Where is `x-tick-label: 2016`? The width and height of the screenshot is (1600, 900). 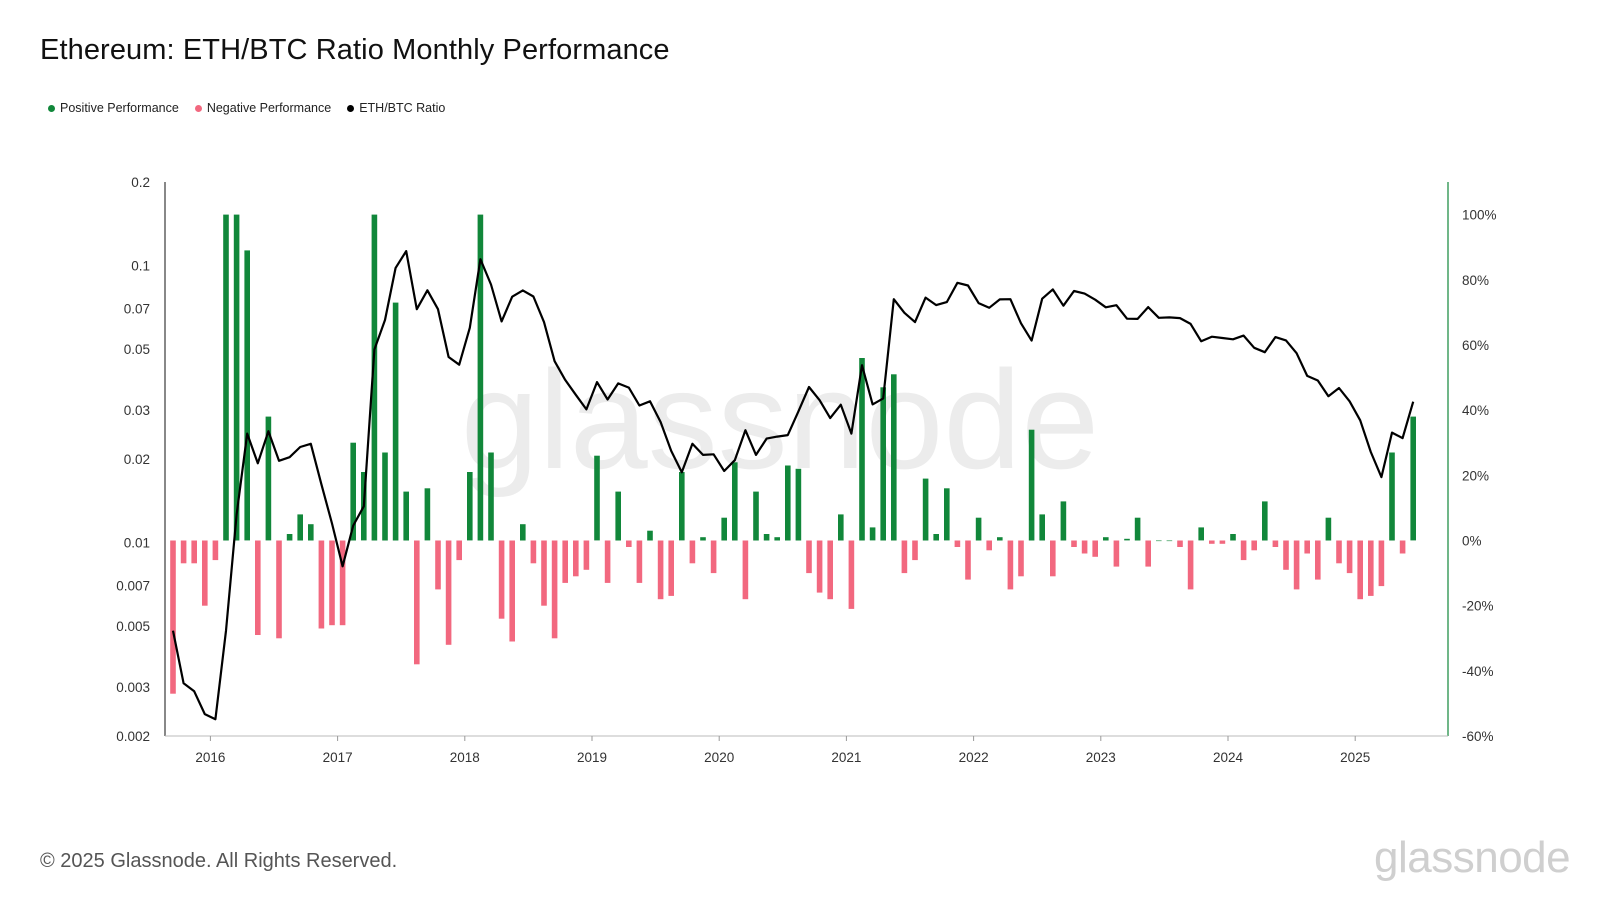 x-tick-label: 2016 is located at coordinates (210, 757).